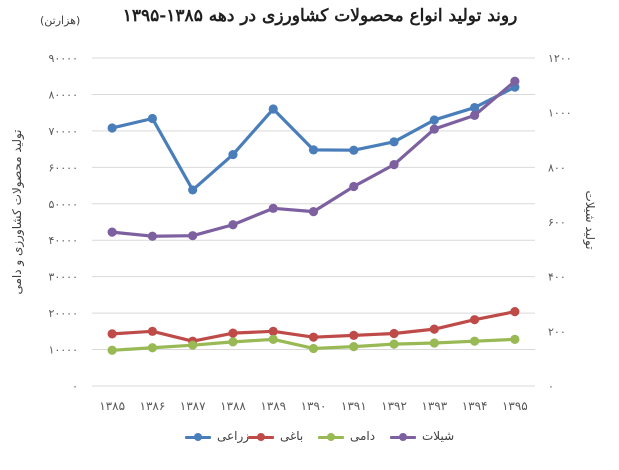  Describe the element at coordinates (394, 406) in the screenshot. I see `x-tick-label: ۱۳۹۲` at that location.